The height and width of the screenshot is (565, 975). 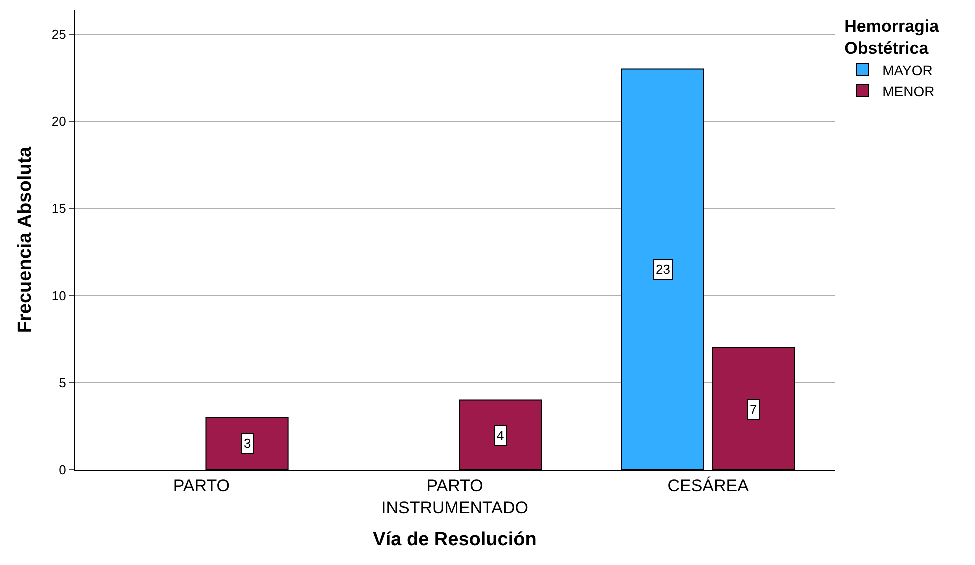 I want to click on y-tick-label: 5, so click(x=62, y=382).